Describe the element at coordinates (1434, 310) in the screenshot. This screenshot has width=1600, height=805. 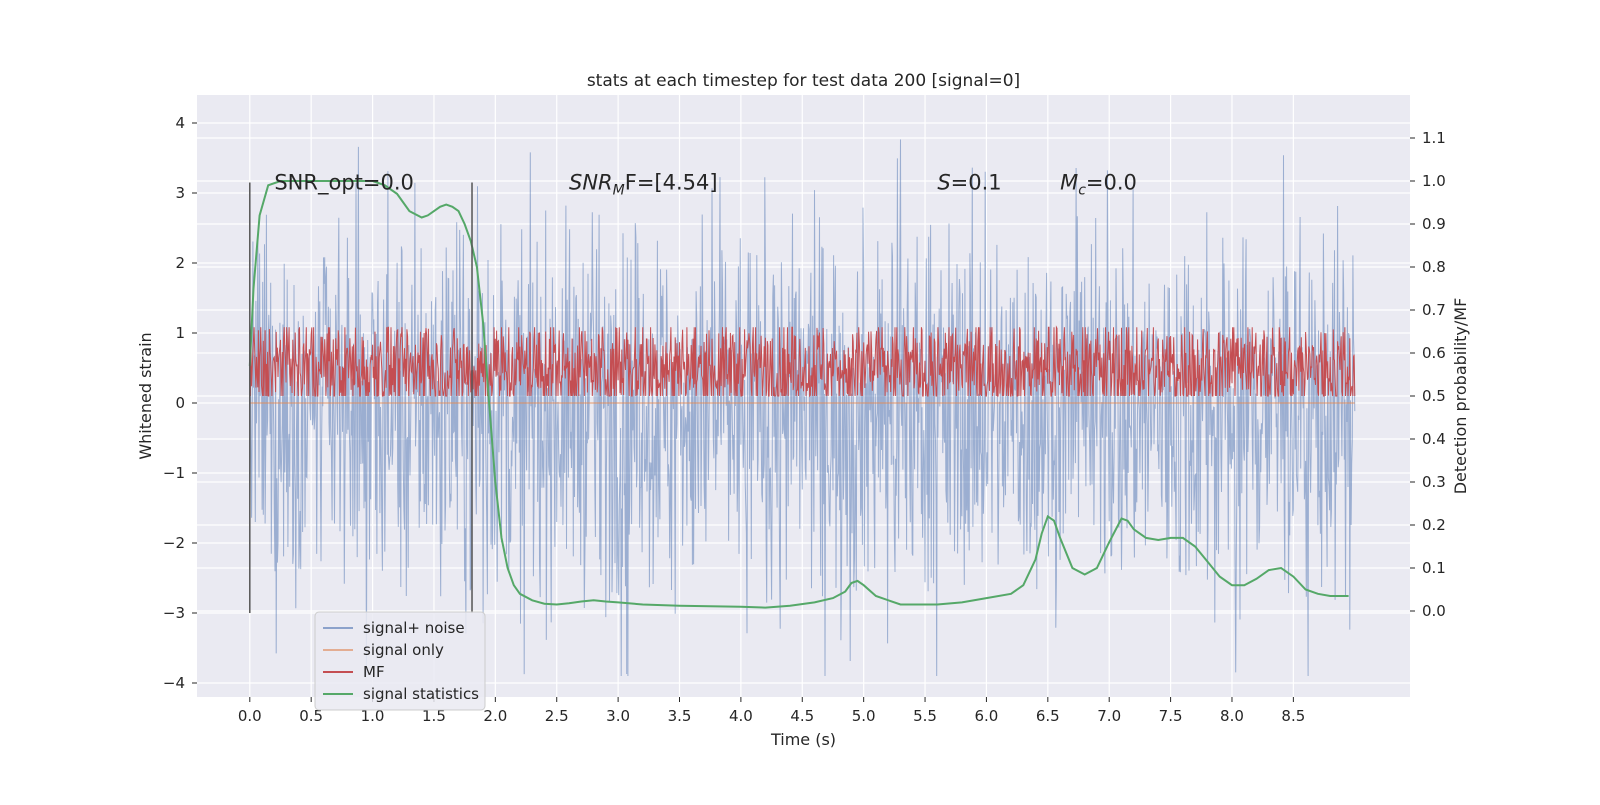
I see `right-tick-label: 0.7` at that location.